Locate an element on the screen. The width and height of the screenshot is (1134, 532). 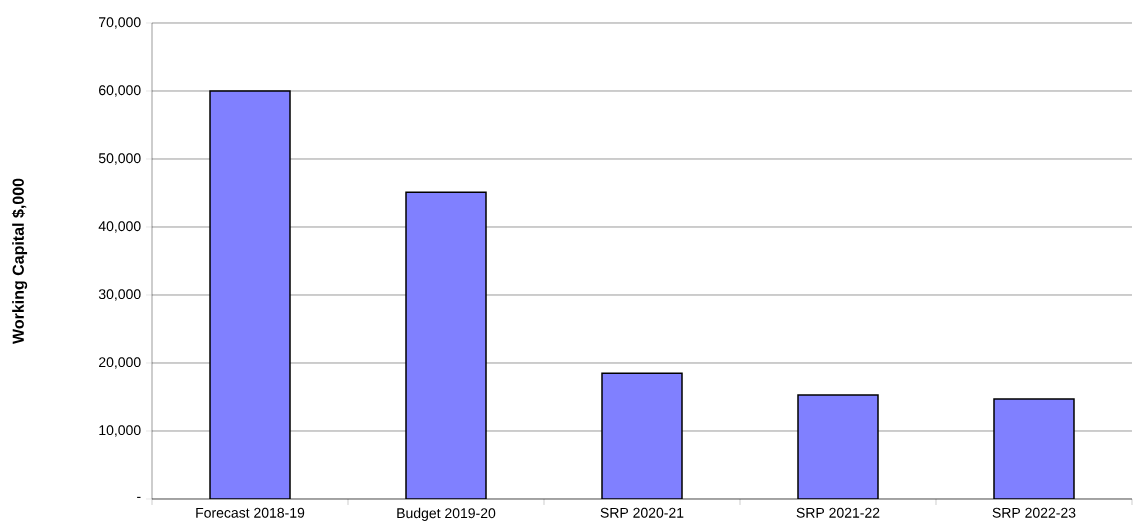
y-tick-label: 50,000 is located at coordinates (119, 159).